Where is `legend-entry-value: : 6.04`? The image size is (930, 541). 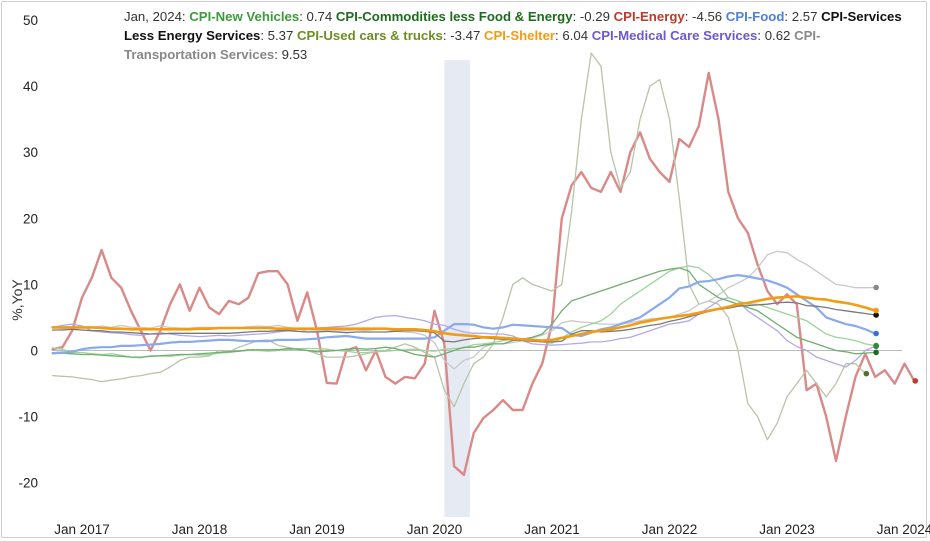
legend-entry-value: : 6.04 is located at coordinates (573, 35).